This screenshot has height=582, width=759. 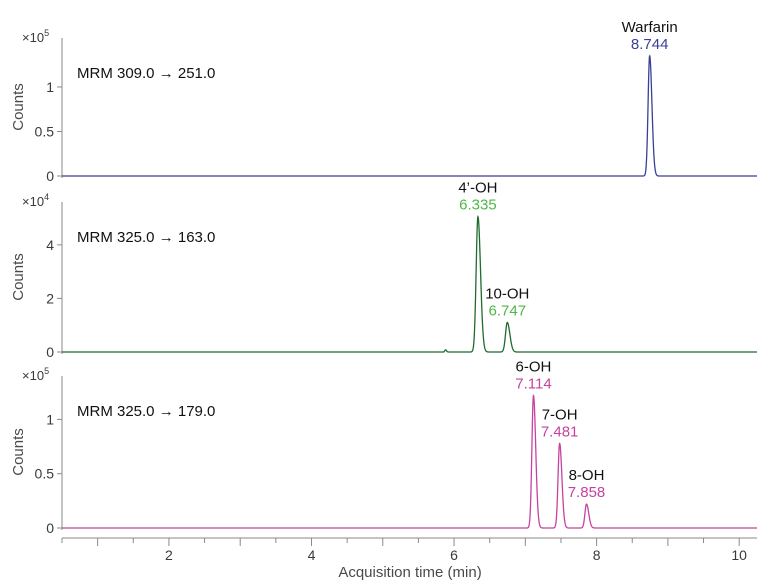 I want to click on transition-label: MRM 325.0 → 179.0, so click(x=146, y=411).